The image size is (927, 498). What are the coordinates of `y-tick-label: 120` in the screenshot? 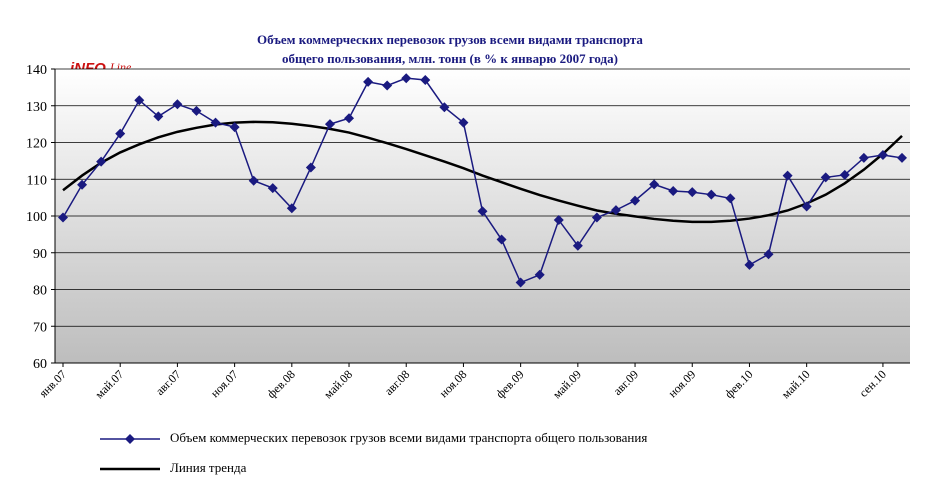 It's located at (36, 144).